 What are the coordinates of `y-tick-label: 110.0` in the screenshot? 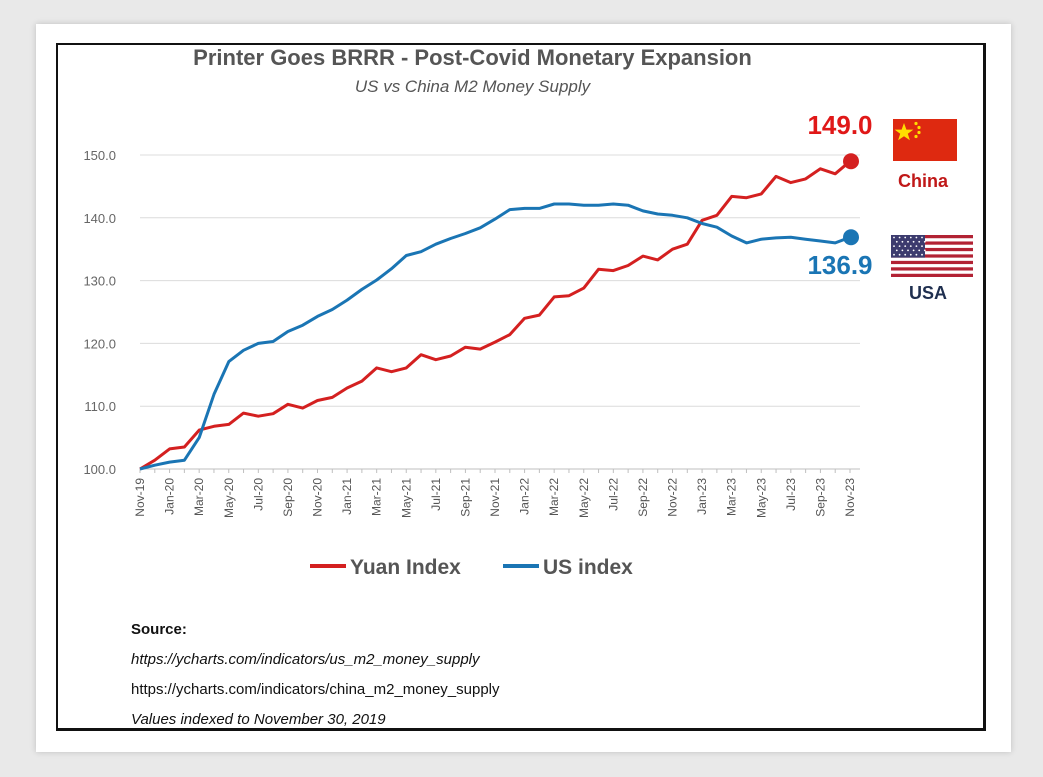 It's located at (100, 406).